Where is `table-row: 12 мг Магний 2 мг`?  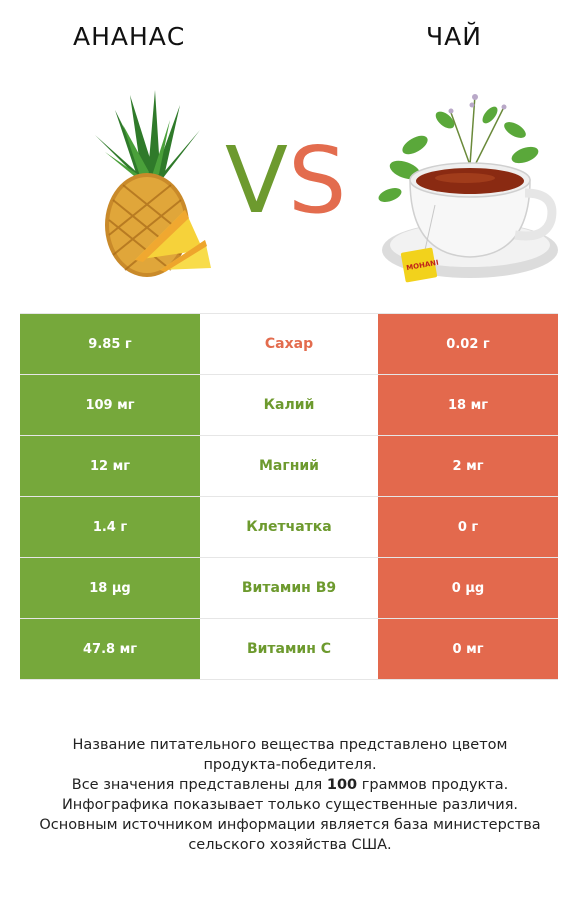 table-row: 12 мг Магний 2 мг is located at coordinates (289, 466).